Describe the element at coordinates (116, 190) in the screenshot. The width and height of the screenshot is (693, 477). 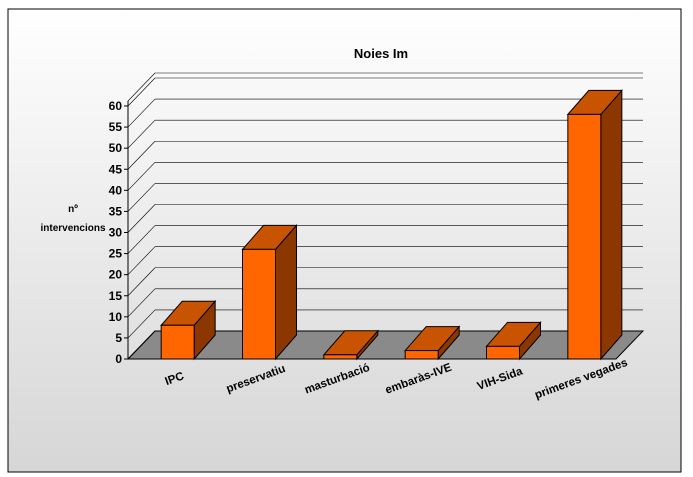
I see `y-tick-label-40: 40` at that location.